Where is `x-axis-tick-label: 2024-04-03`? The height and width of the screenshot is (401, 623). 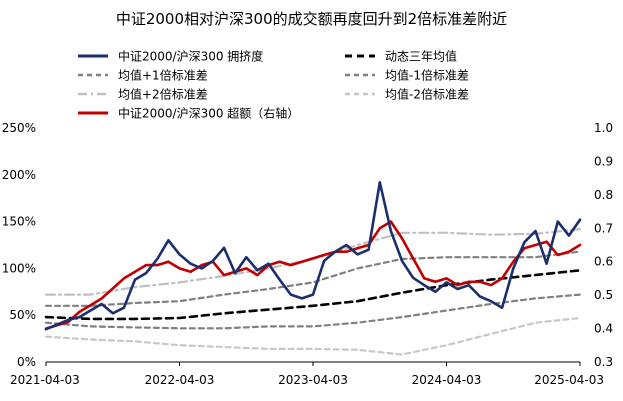 x-axis-tick-label: 2024-04-03 is located at coordinates (447, 380).